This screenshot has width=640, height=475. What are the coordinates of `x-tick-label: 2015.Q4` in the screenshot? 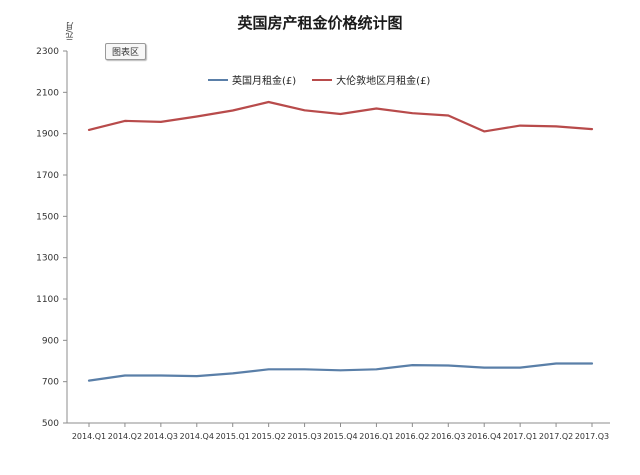 It's located at (340, 436).